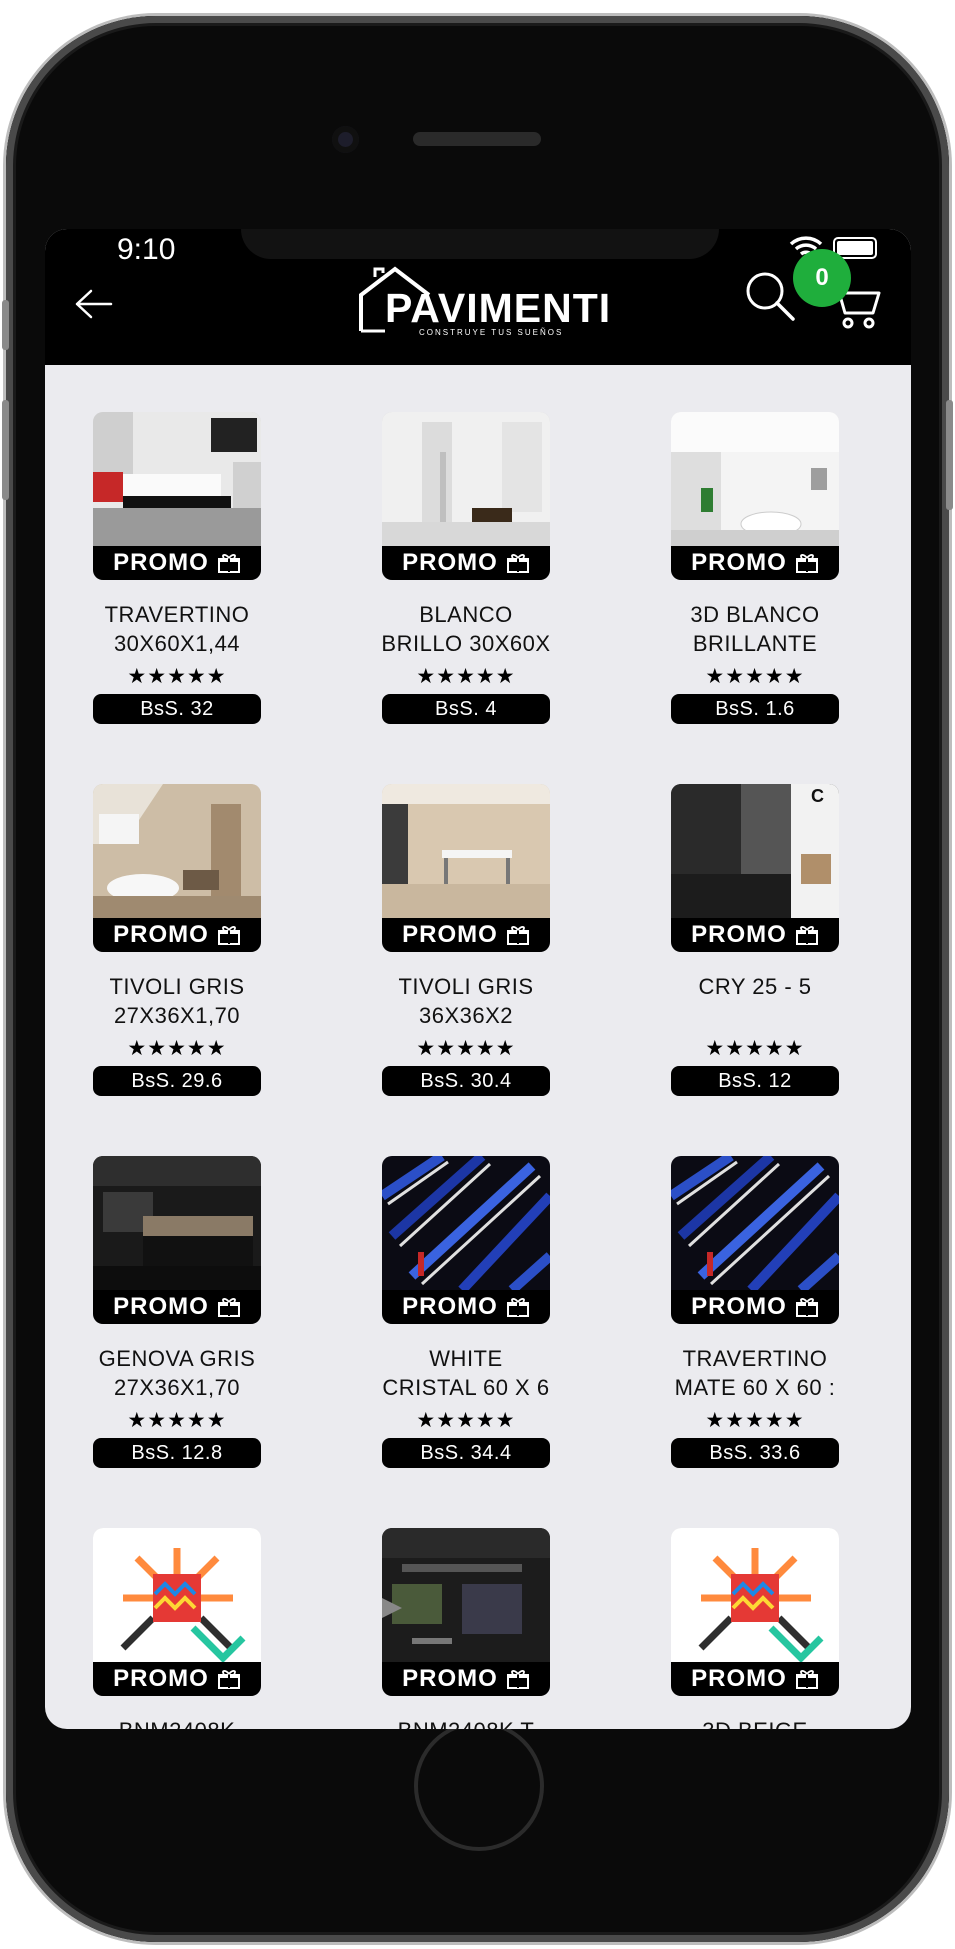 This screenshot has width=955, height=1949. I want to click on product-name: TRAVERTINO 30X60X1,44, so click(177, 629).